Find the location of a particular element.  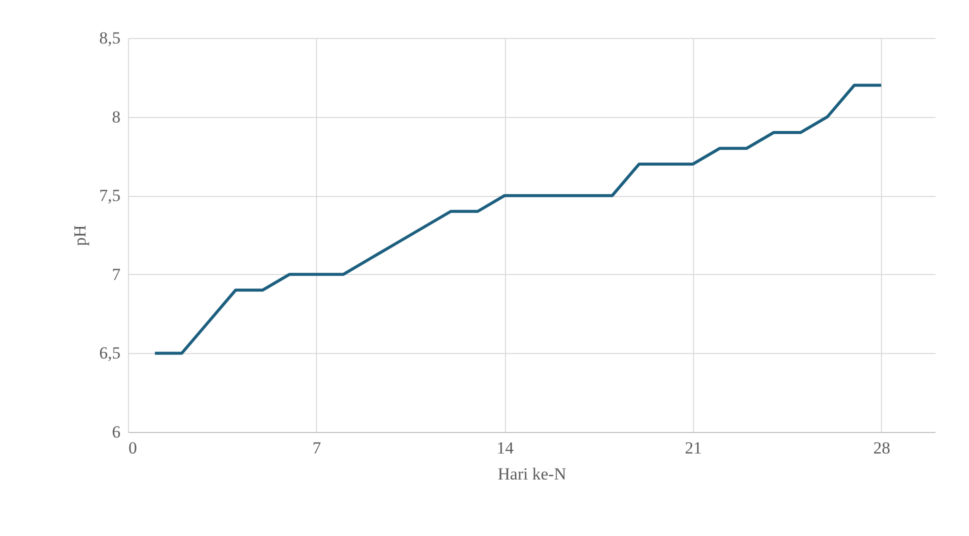

y-tick-label: 7 is located at coordinates (116, 274).